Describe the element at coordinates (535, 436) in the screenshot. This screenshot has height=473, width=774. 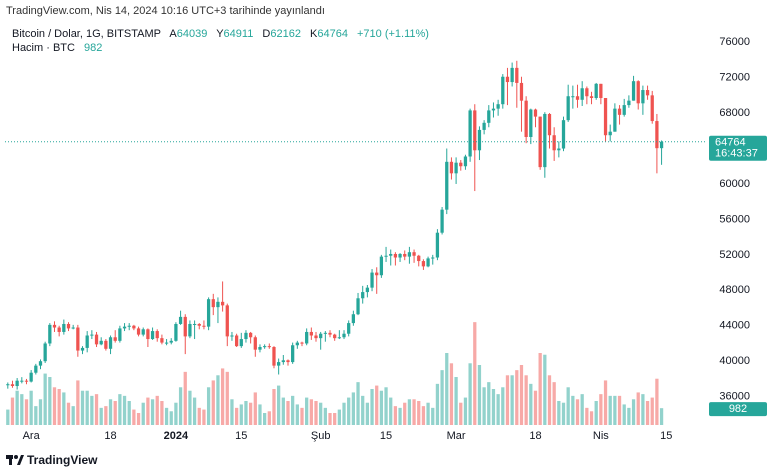
I see `x-tick-label: 18` at that location.